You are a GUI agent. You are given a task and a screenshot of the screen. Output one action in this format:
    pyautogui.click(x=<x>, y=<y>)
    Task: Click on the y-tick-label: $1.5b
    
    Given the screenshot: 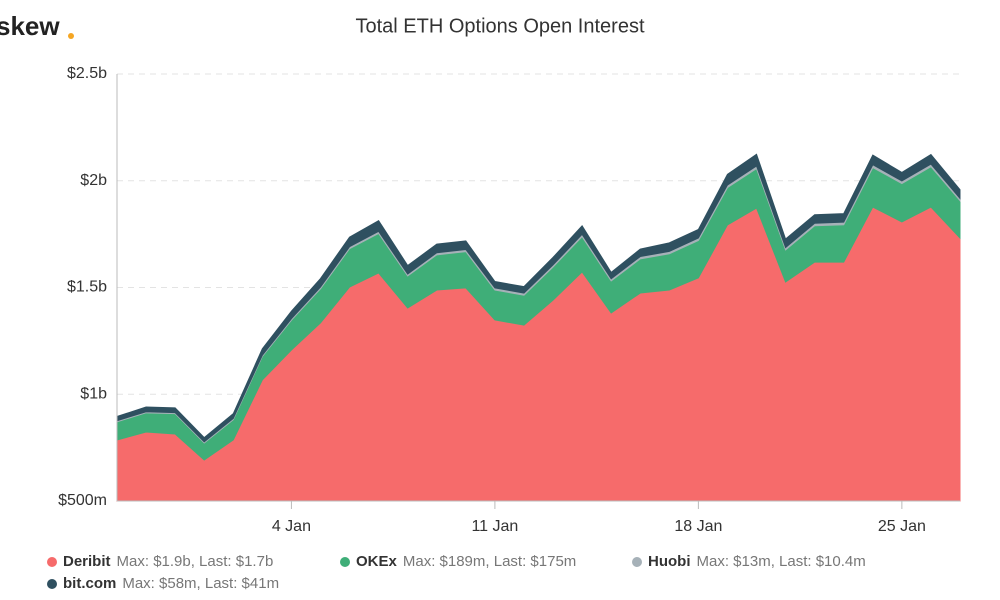 What is the action you would take?
    pyautogui.click(x=87, y=287)
    